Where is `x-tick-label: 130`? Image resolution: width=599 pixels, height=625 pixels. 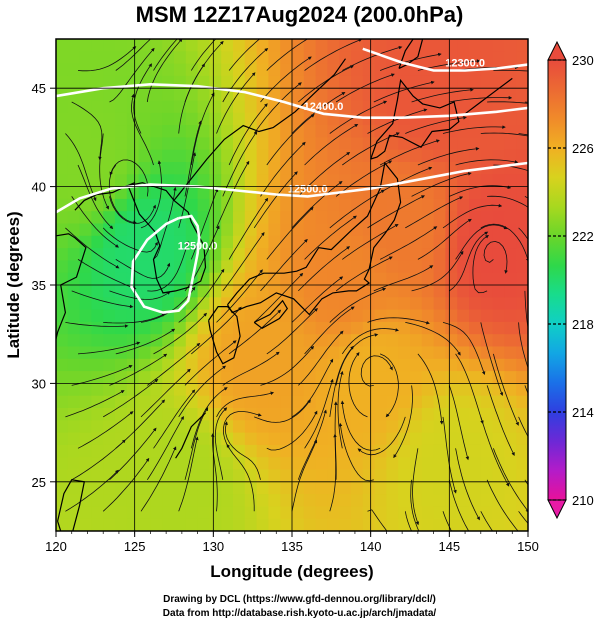 x-tick-label: 130 is located at coordinates (213, 546).